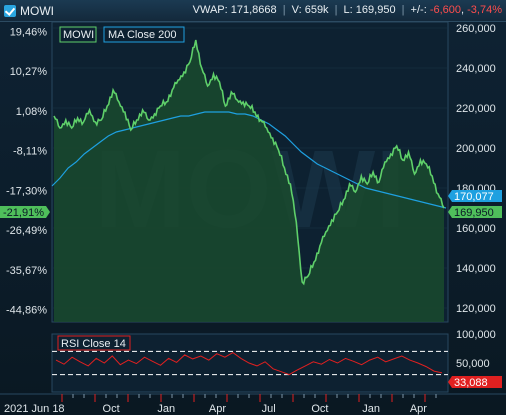 The image size is (506, 415). What do you see at coordinates (476, 269) in the screenshot?
I see `right-tick-label: 140,000` at bounding box center [476, 269].